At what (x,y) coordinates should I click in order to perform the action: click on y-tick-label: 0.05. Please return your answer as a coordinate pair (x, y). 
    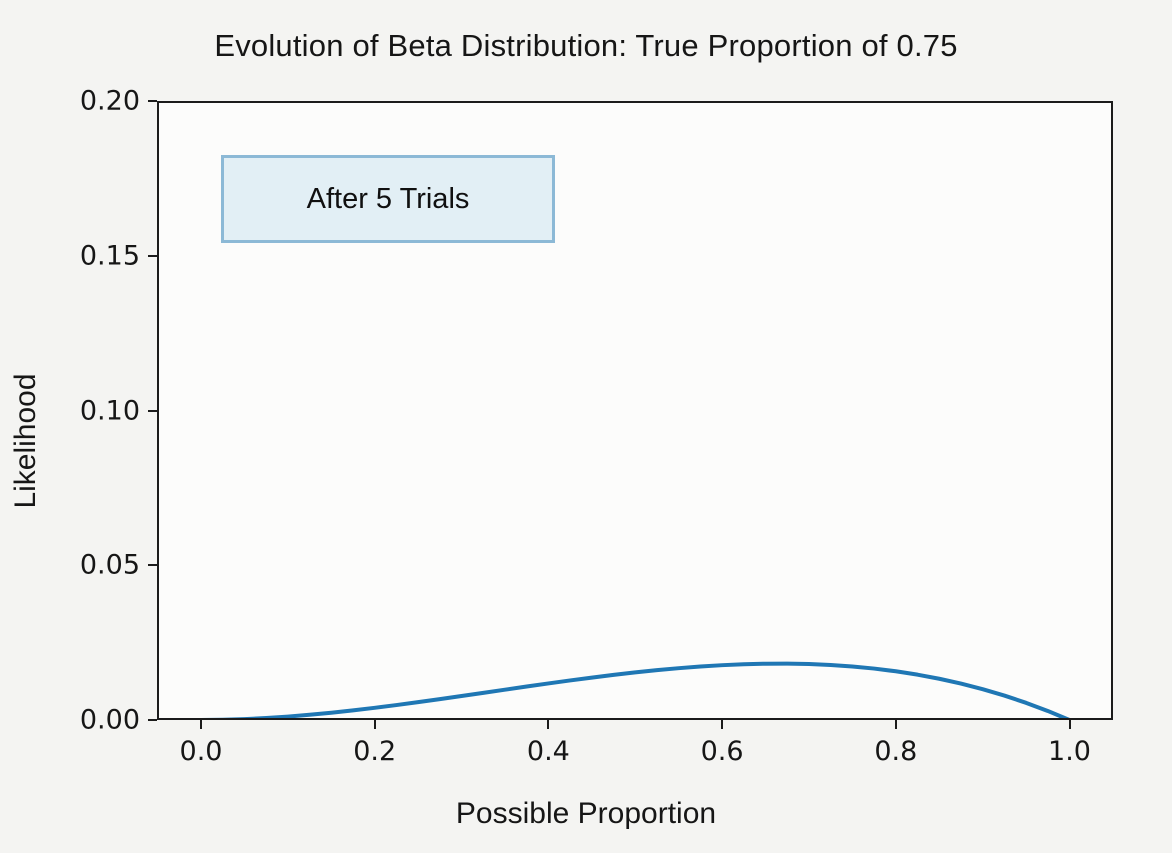
    Looking at the image, I should click on (109, 565).